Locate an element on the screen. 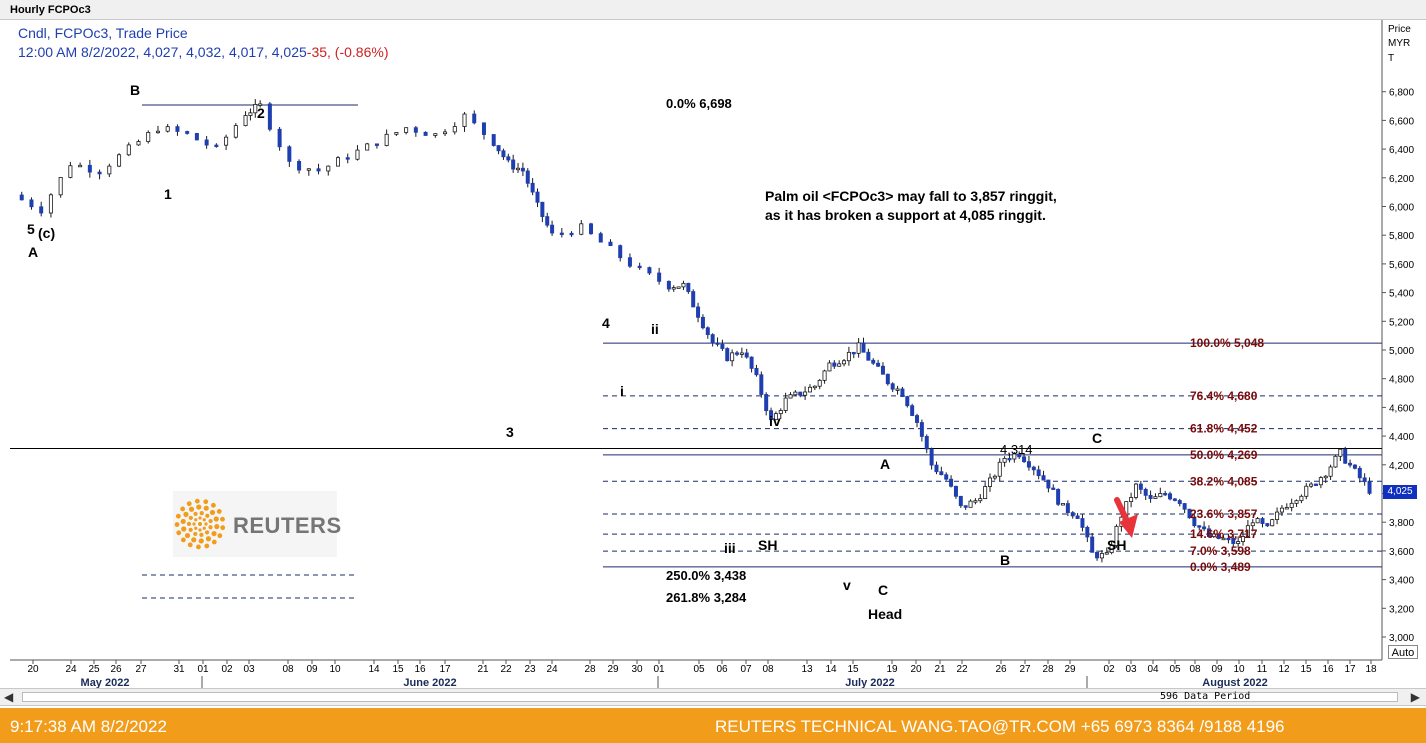 The image size is (1426, 743). horizontal-scrollbar: ◀ 596 Data Period ▶ is located at coordinates (713, 697).